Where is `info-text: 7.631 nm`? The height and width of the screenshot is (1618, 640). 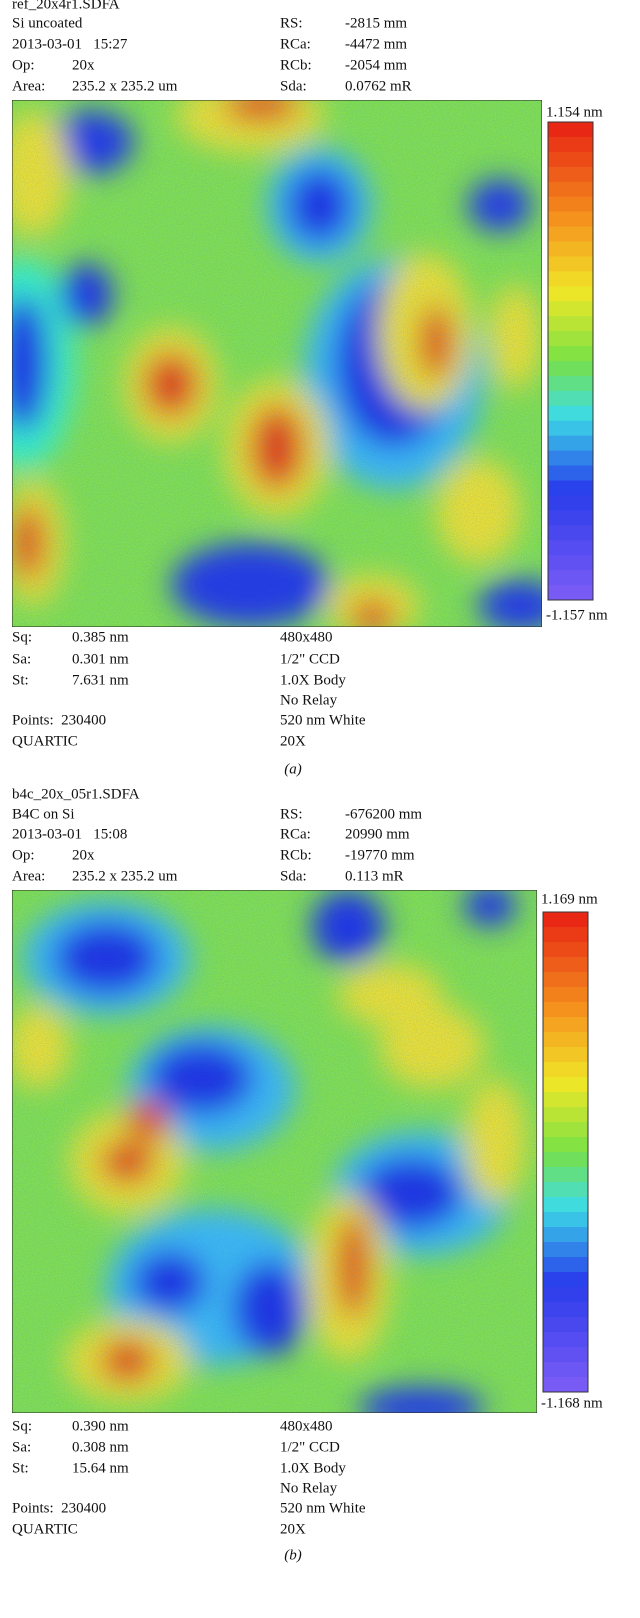 info-text: 7.631 nm is located at coordinates (100, 680).